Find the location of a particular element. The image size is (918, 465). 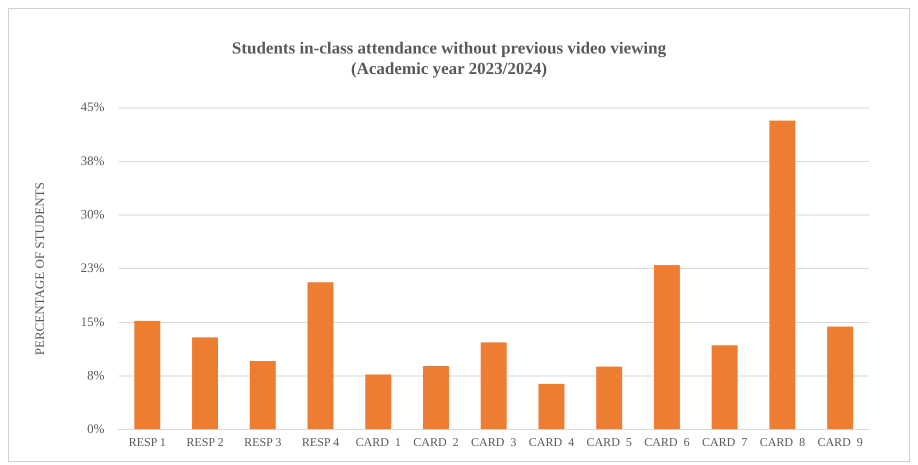

x-tick-label: RESP 1 is located at coordinates (147, 441).